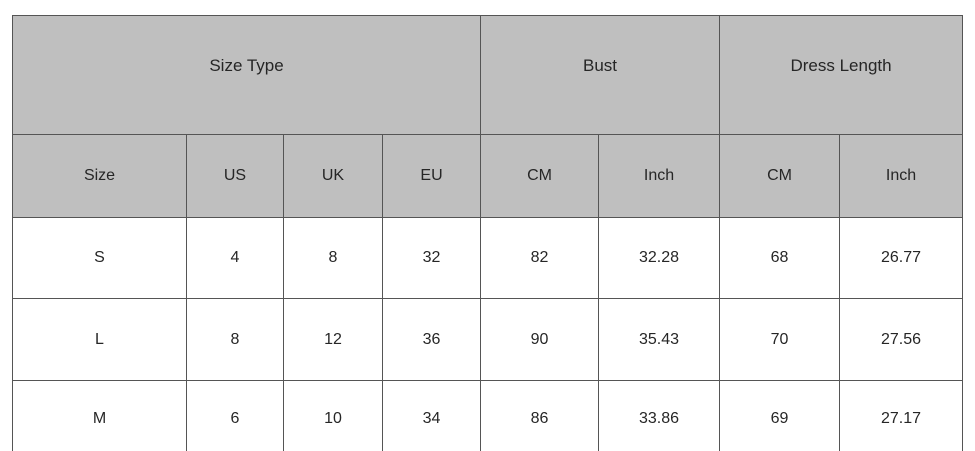  I want to click on cell-eu: 32, so click(431, 258).